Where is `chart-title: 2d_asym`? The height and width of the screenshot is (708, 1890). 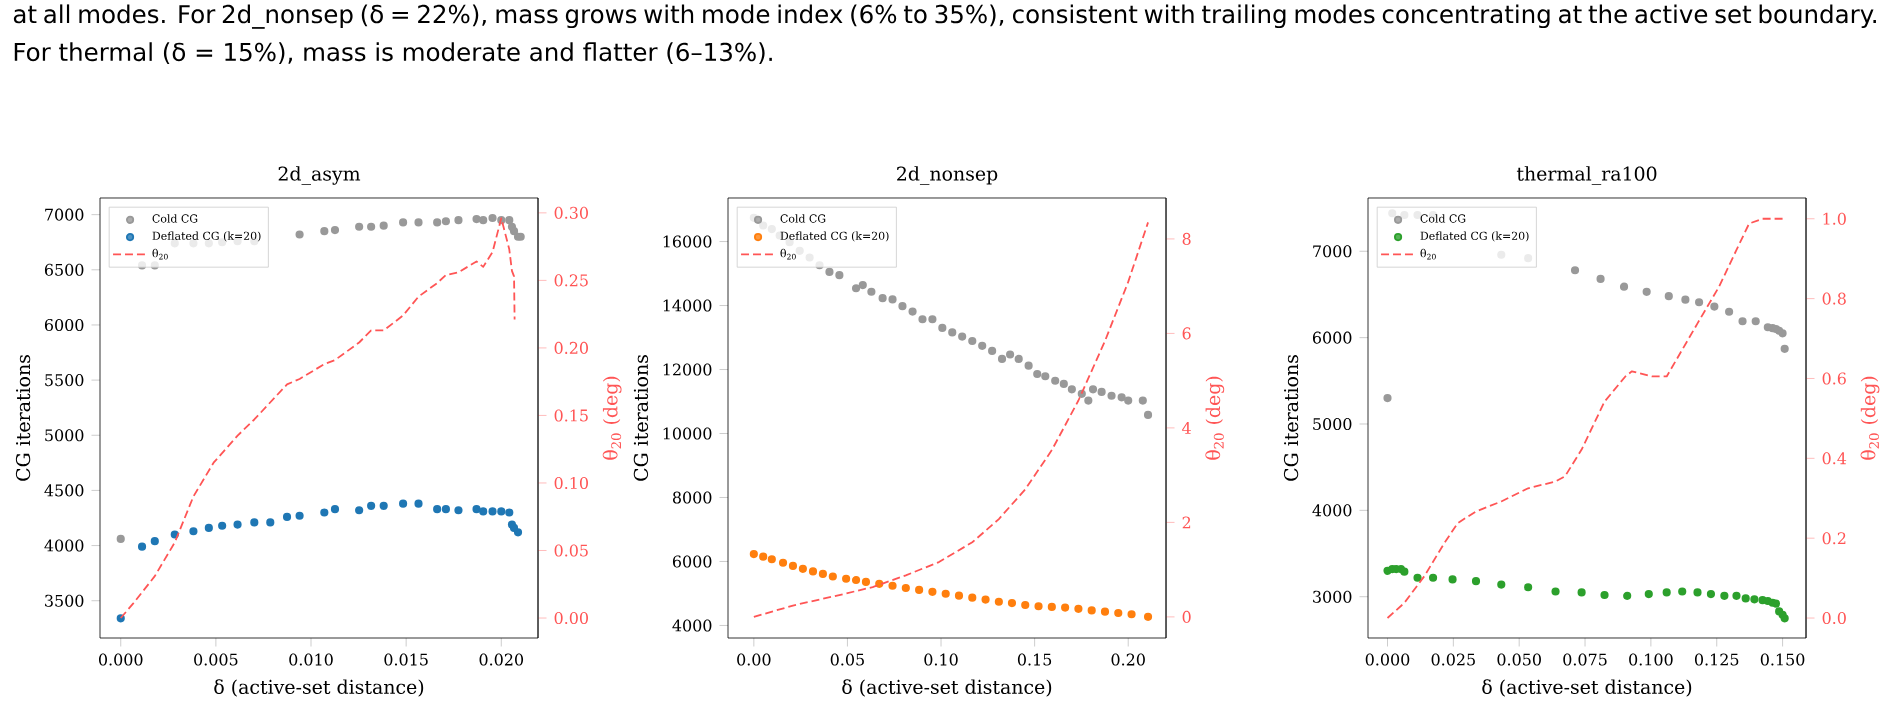 chart-title: 2d_asym is located at coordinates (319, 175).